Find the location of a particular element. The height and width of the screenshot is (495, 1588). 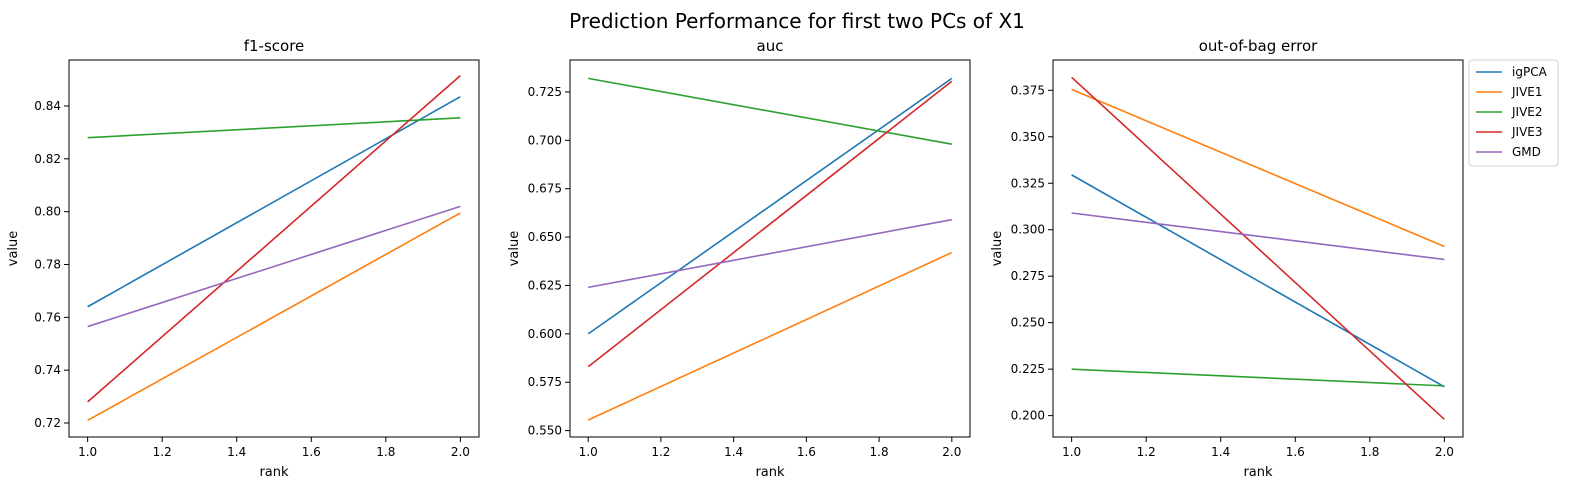

y-tick-label: 0.82 is located at coordinates (47, 159).